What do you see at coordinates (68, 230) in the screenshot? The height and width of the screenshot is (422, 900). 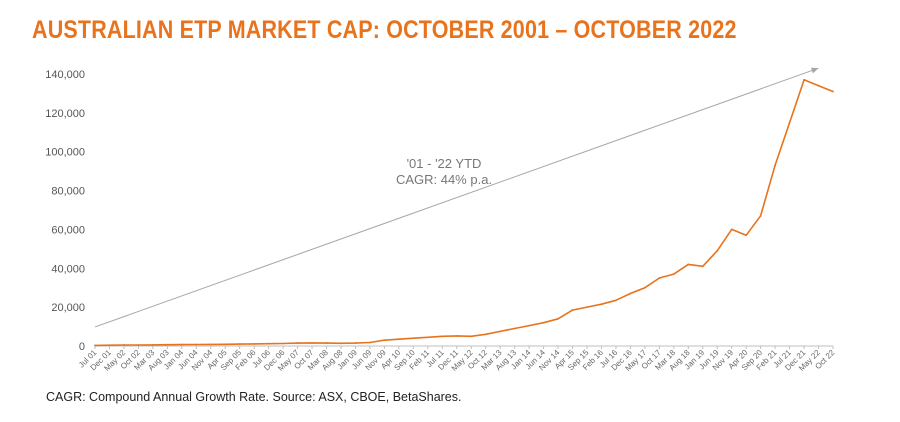 I see `y-tick-label: 60,000` at bounding box center [68, 230].